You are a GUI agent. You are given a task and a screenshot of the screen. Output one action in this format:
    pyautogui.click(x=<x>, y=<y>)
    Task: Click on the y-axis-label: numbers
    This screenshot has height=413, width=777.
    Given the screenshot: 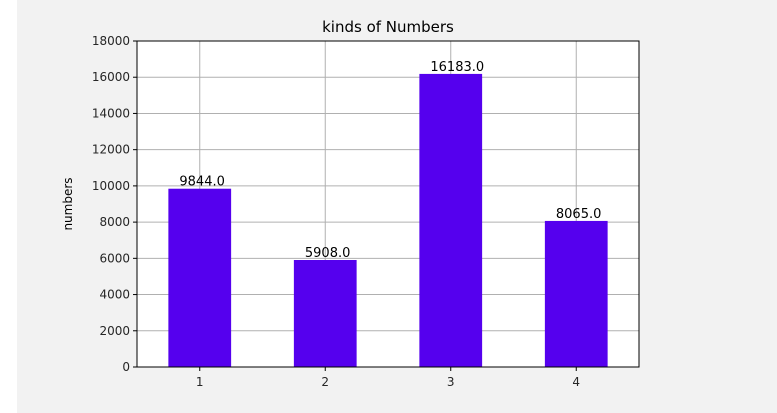 What is the action you would take?
    pyautogui.click(x=68, y=203)
    